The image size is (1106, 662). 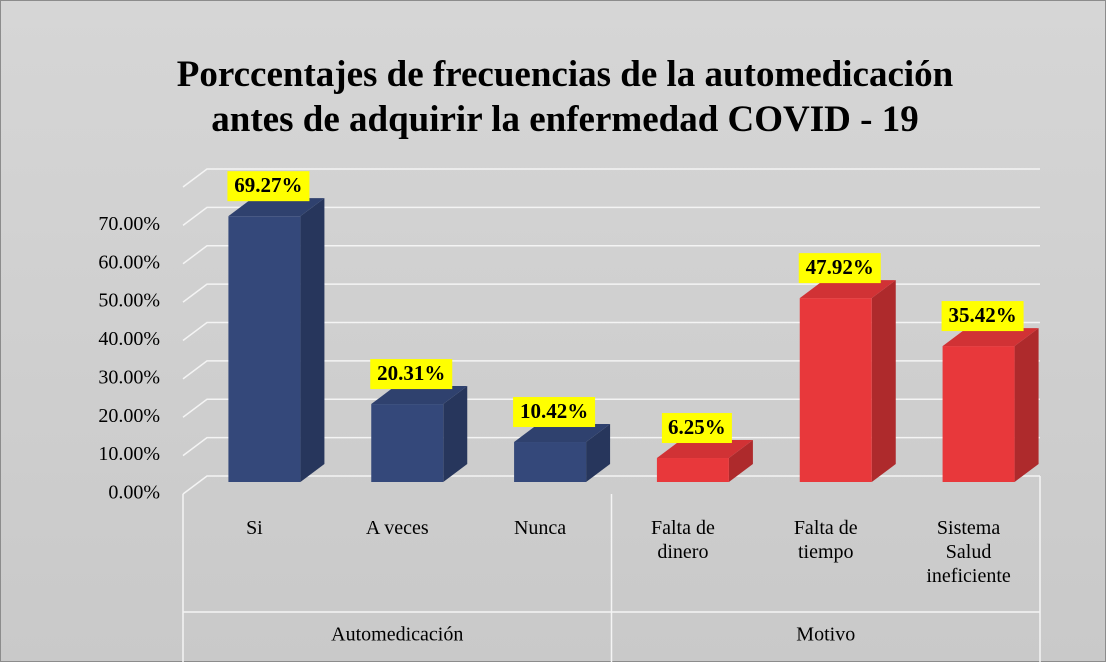 I want to click on x-tick-label: Si, so click(x=254, y=528).